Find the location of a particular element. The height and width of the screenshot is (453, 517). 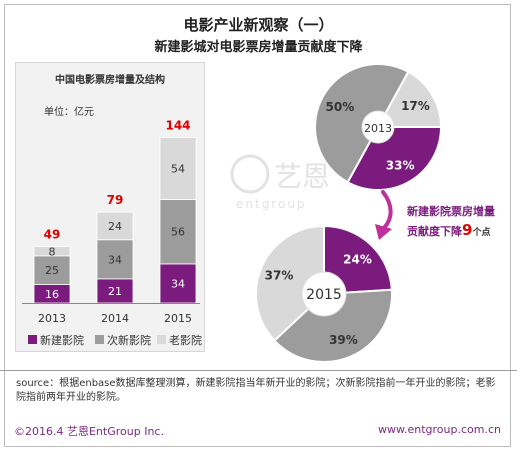

watermark-name: 艺恩 is located at coordinates (302, 176).